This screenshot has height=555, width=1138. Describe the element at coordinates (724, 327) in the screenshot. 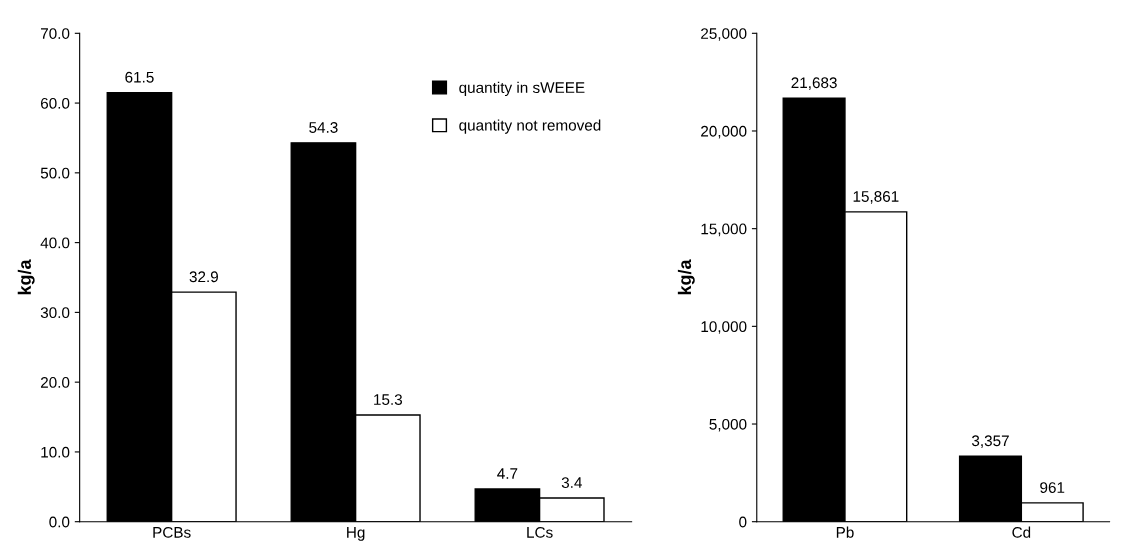

I see `y-tick-label: 10,000` at that location.